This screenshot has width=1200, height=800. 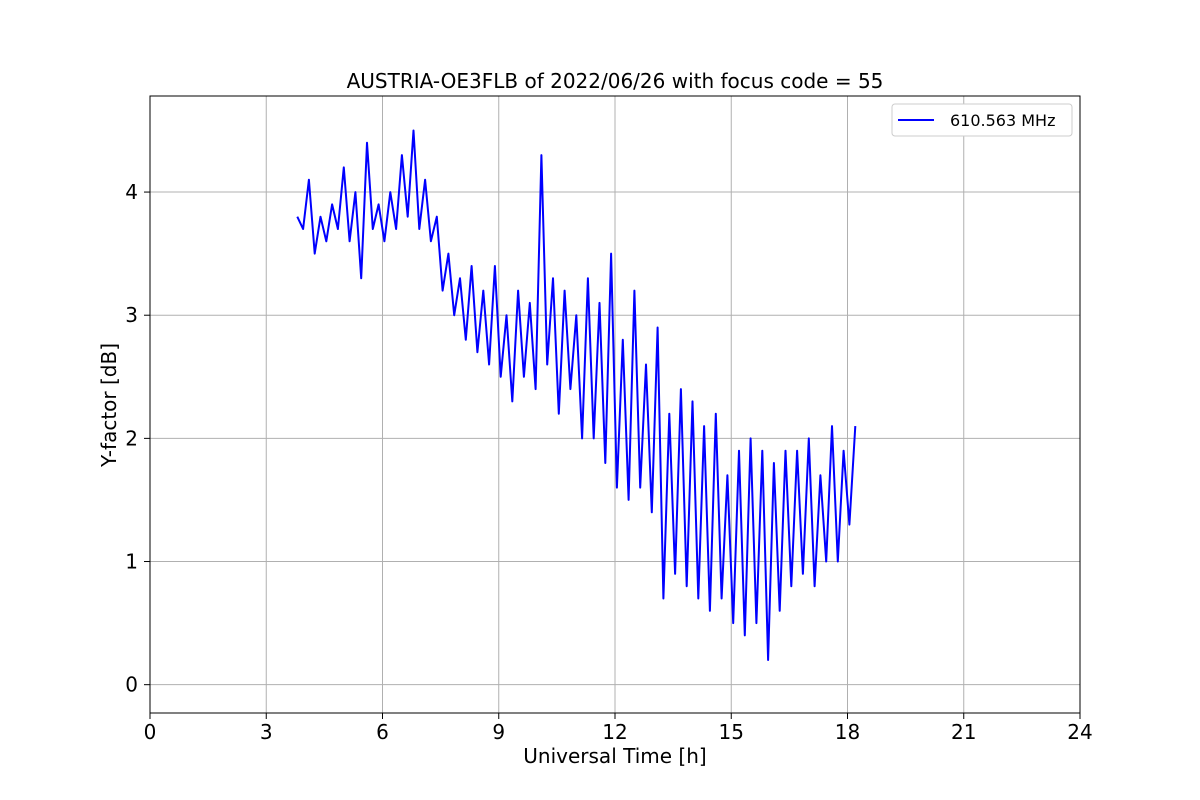 I want to click on x-tick-label: 21, so click(x=963, y=732).